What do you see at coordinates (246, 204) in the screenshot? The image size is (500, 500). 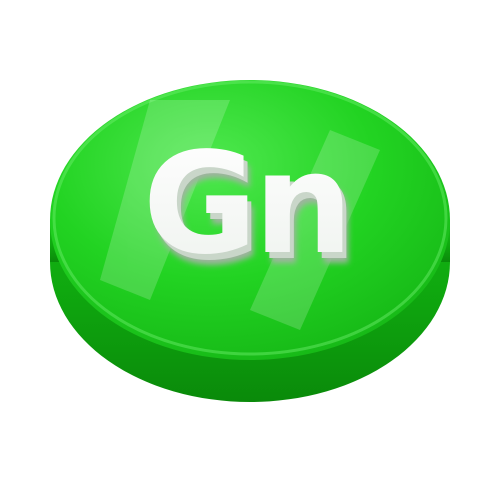 I see `app-icon-label: Gn` at bounding box center [246, 204].